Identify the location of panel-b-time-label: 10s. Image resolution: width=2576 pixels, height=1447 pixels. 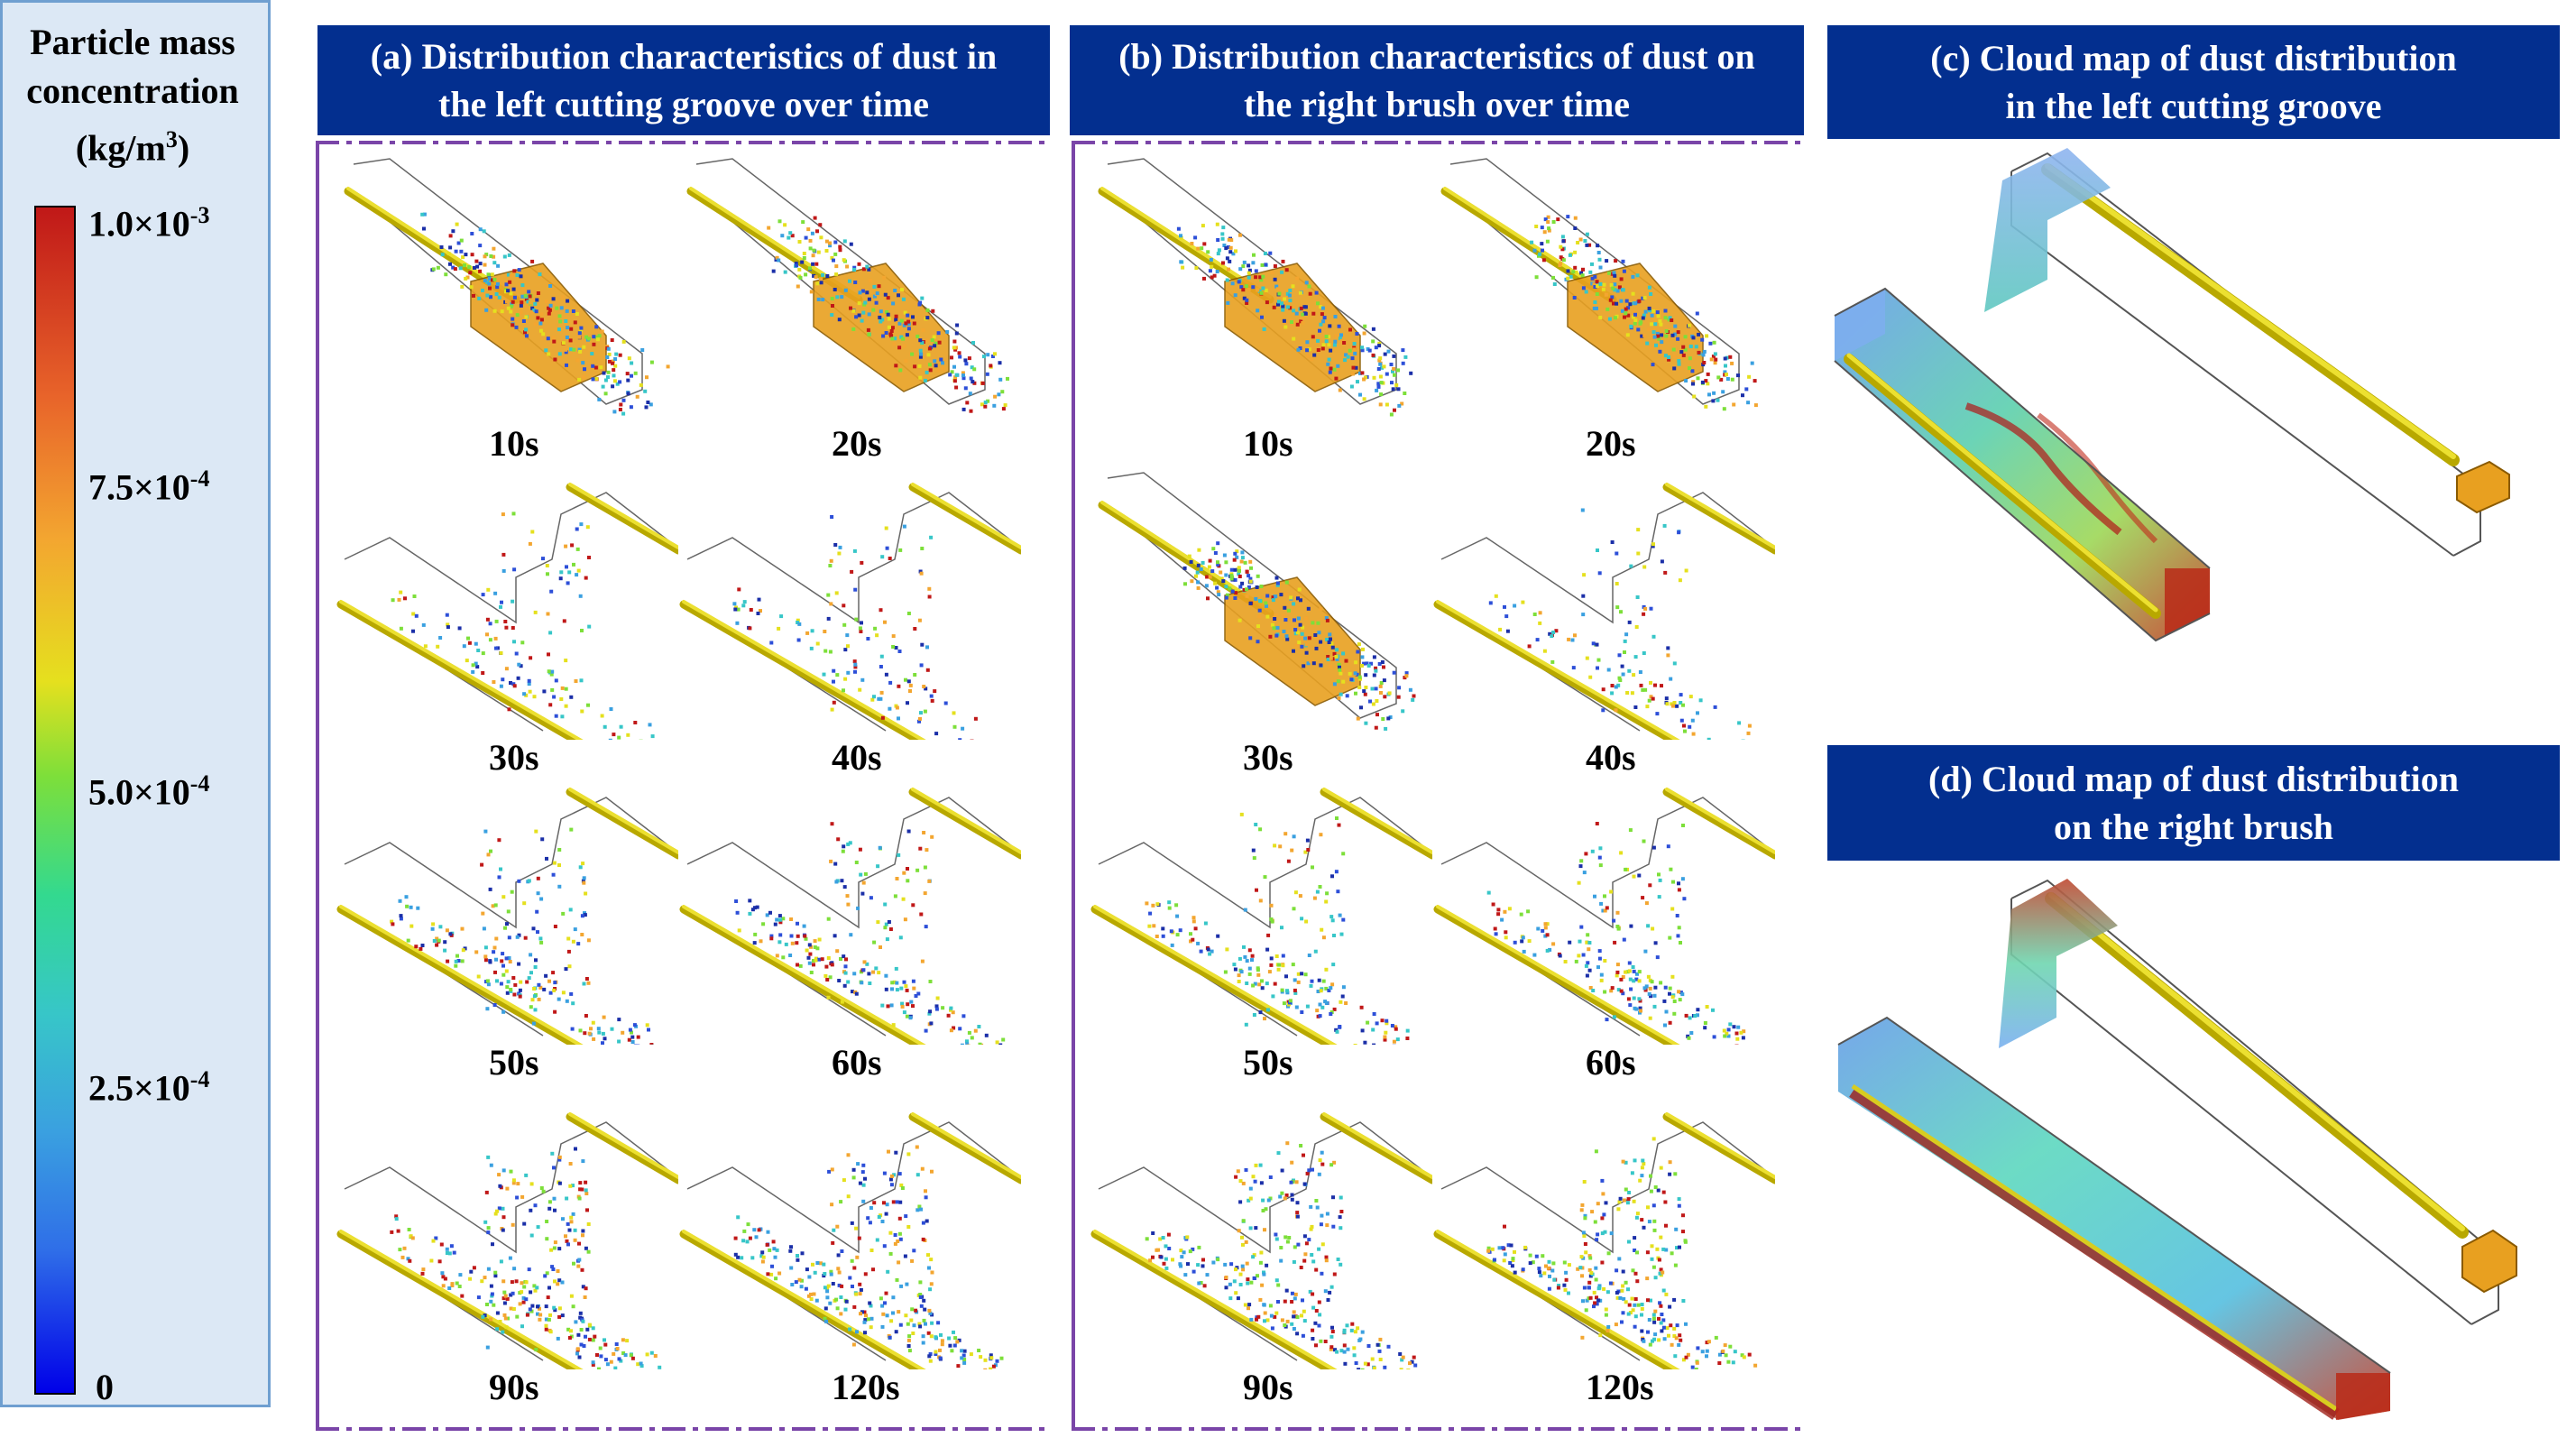
(1268, 443).